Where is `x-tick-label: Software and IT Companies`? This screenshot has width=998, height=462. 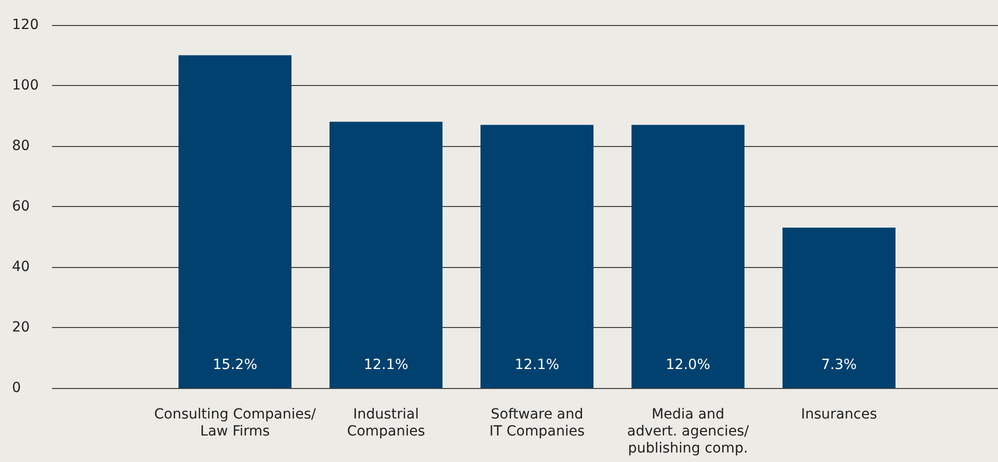 x-tick-label: Software and IT Companies is located at coordinates (537, 423).